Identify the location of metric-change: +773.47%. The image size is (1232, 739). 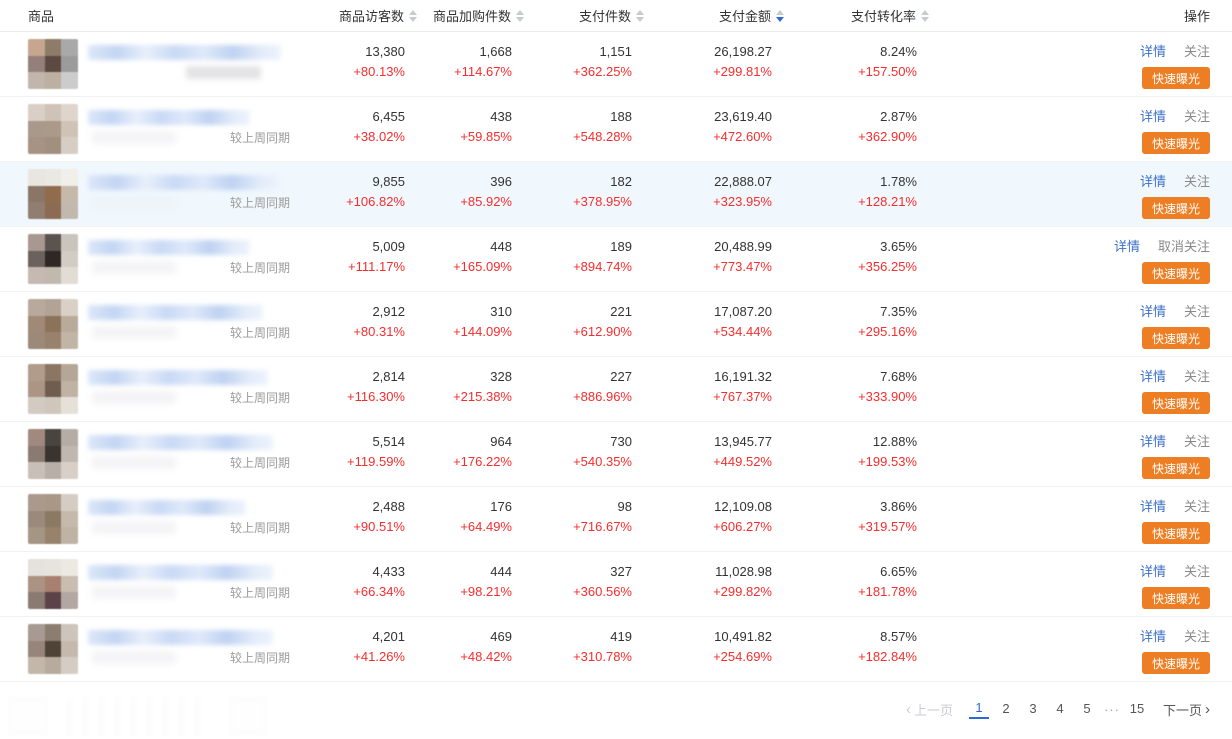
(742, 266).